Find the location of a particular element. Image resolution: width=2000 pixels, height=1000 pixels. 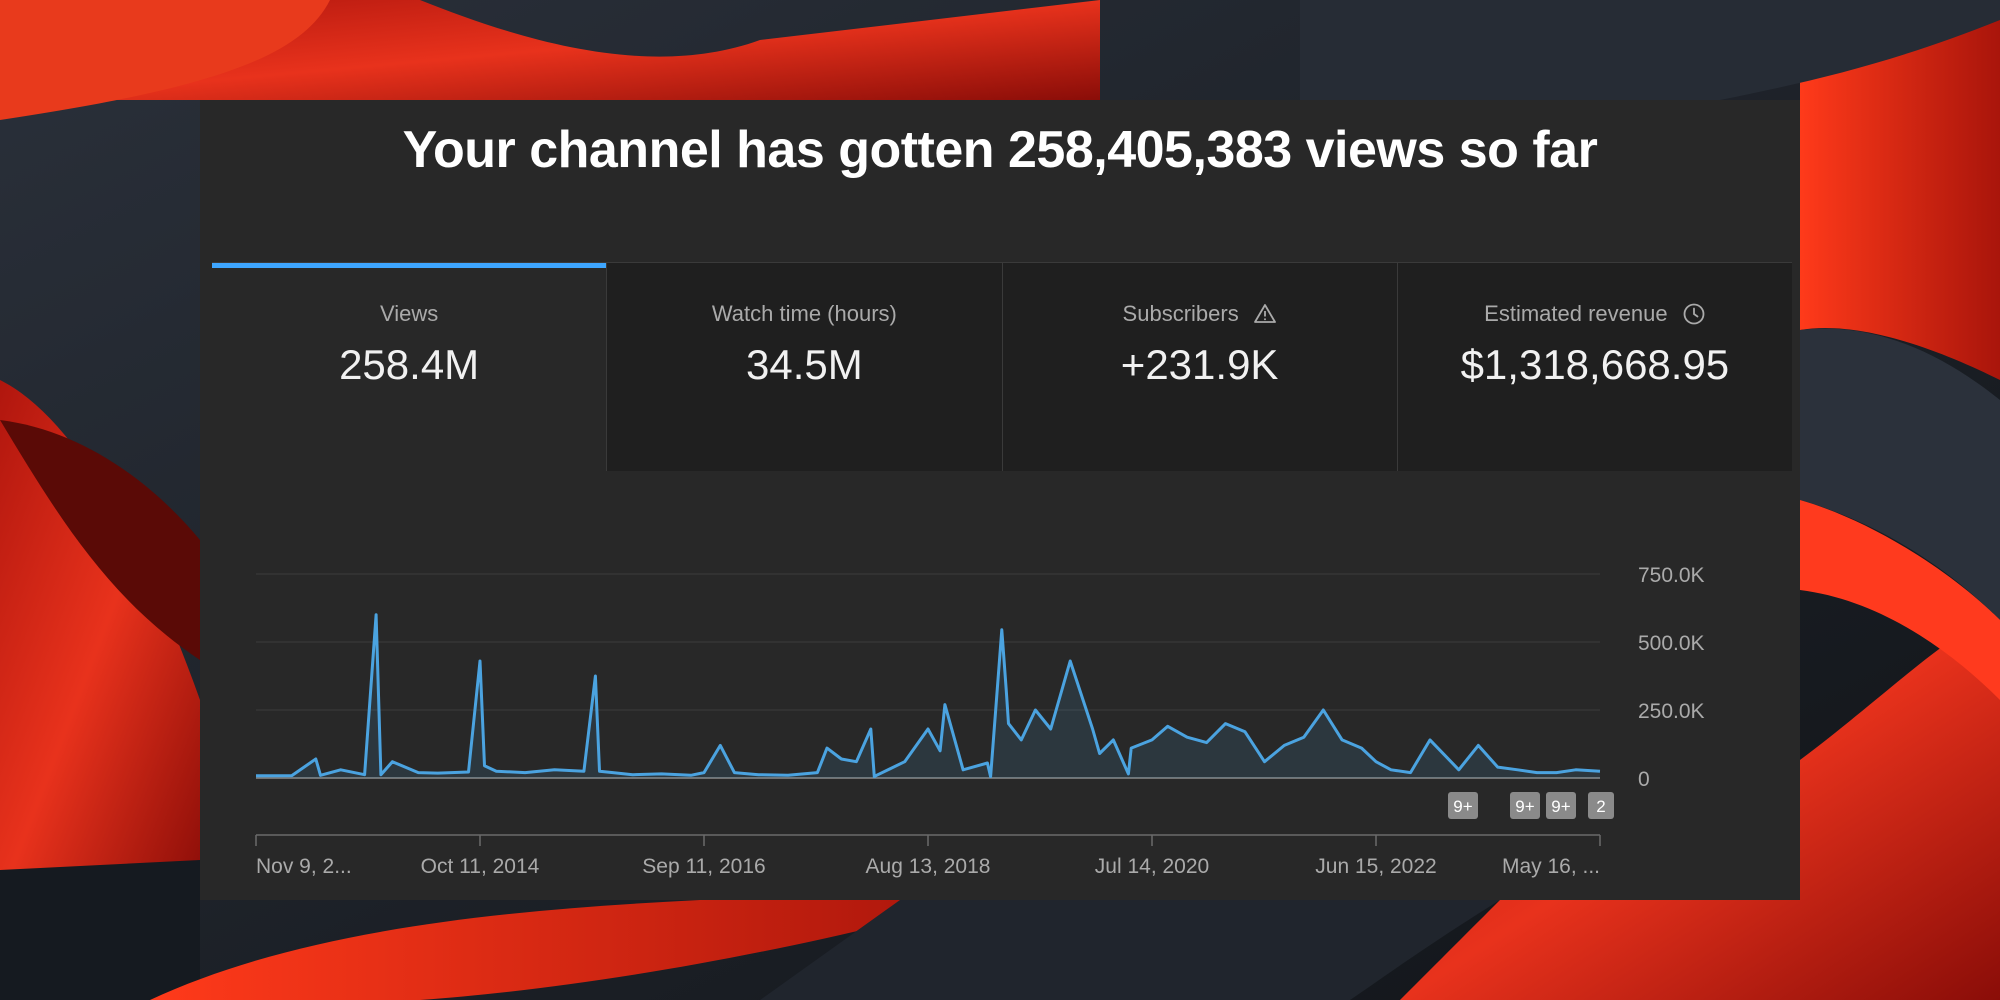

annotation-badge: 2 is located at coordinates (1601, 805).